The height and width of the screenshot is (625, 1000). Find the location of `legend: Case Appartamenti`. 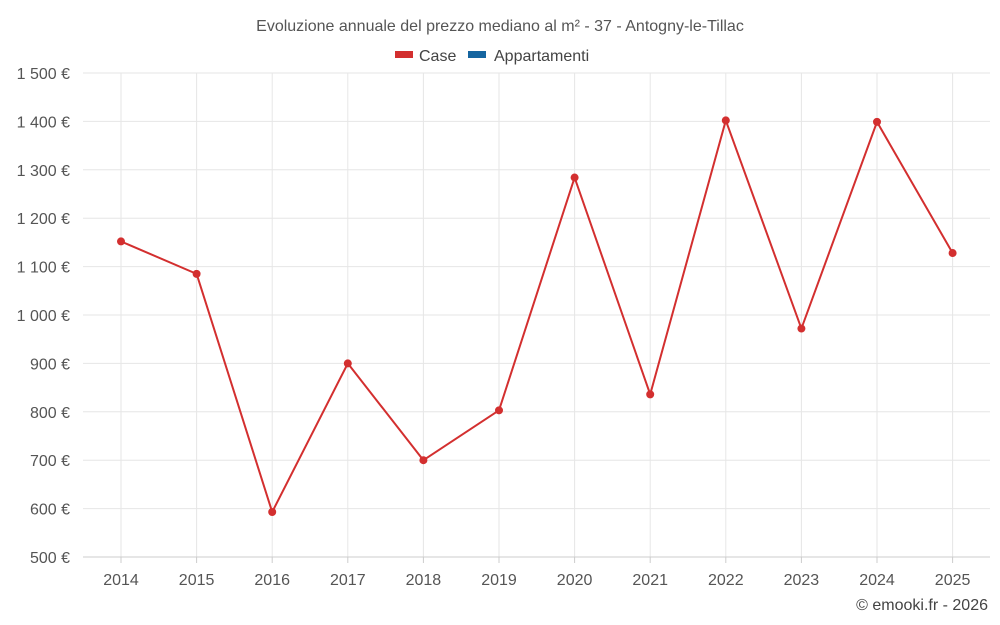

legend: Case Appartamenti is located at coordinates (492, 56).